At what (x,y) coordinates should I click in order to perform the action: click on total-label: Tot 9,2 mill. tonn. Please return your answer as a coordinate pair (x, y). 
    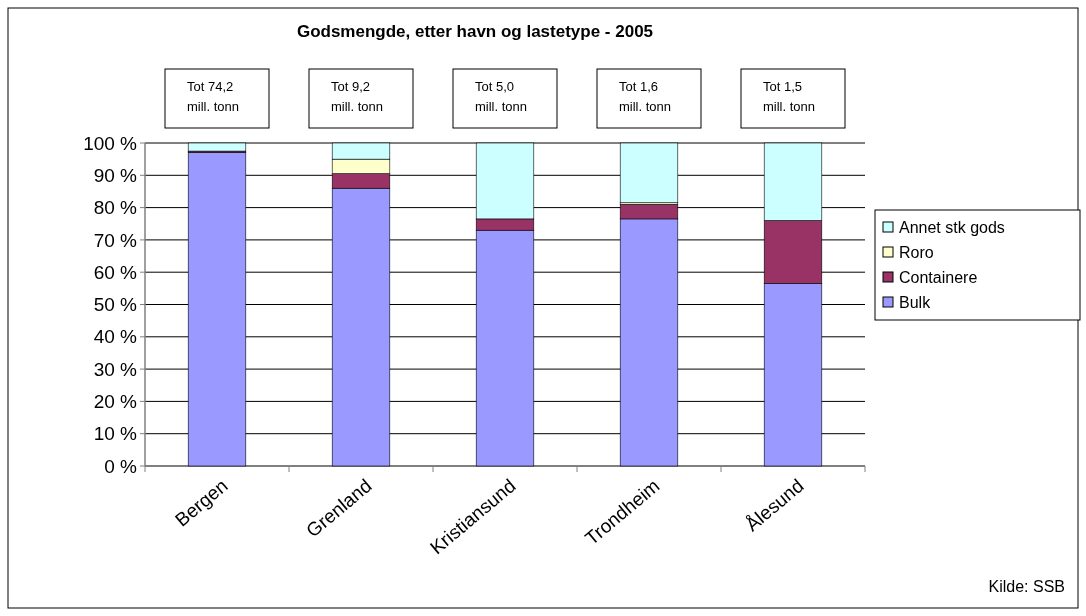
    Looking at the image, I should click on (357, 96).